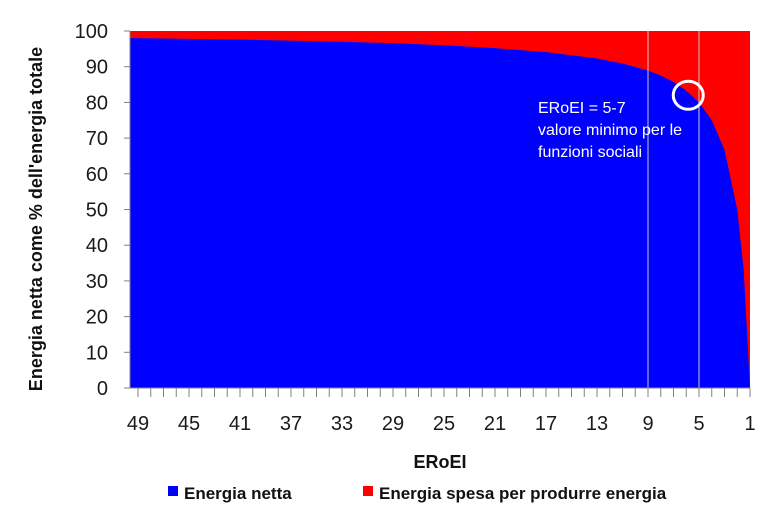  I want to click on x-tick-label: 37, so click(291, 424).